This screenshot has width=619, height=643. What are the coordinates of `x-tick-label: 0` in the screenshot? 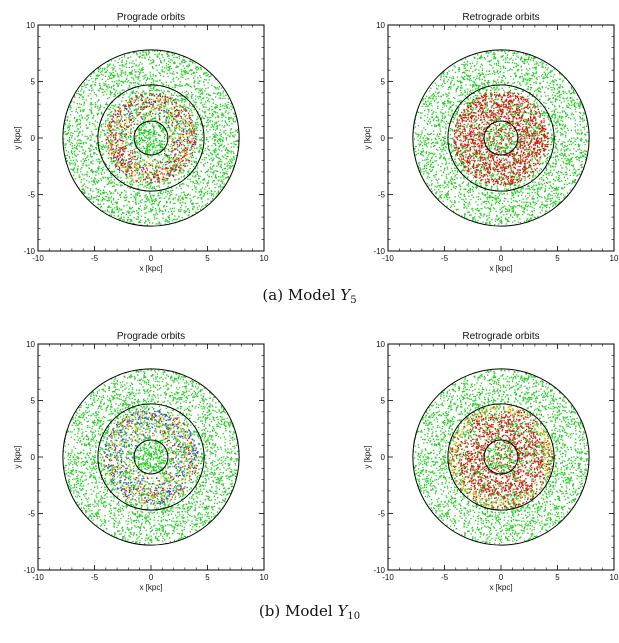 It's located at (151, 258).